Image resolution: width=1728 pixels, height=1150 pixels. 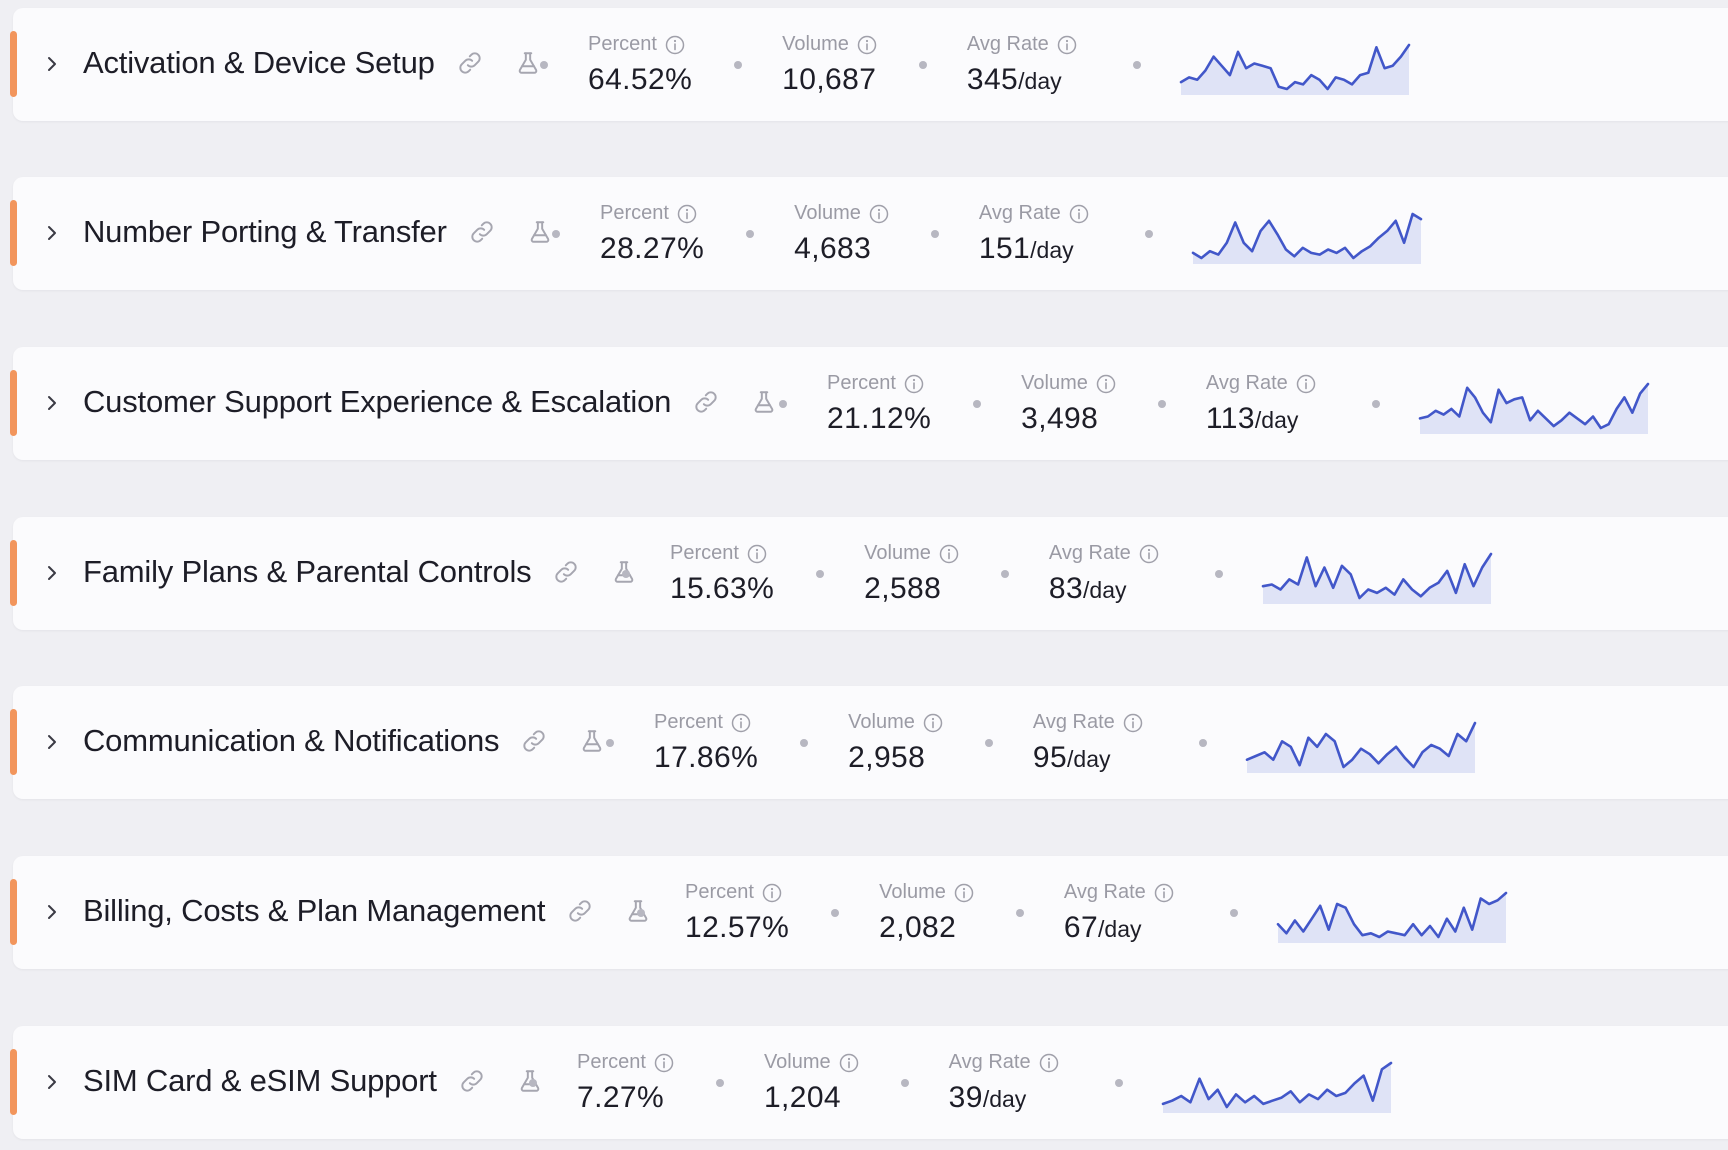 I want to click on volume-value: 10,687, so click(x=829, y=79).